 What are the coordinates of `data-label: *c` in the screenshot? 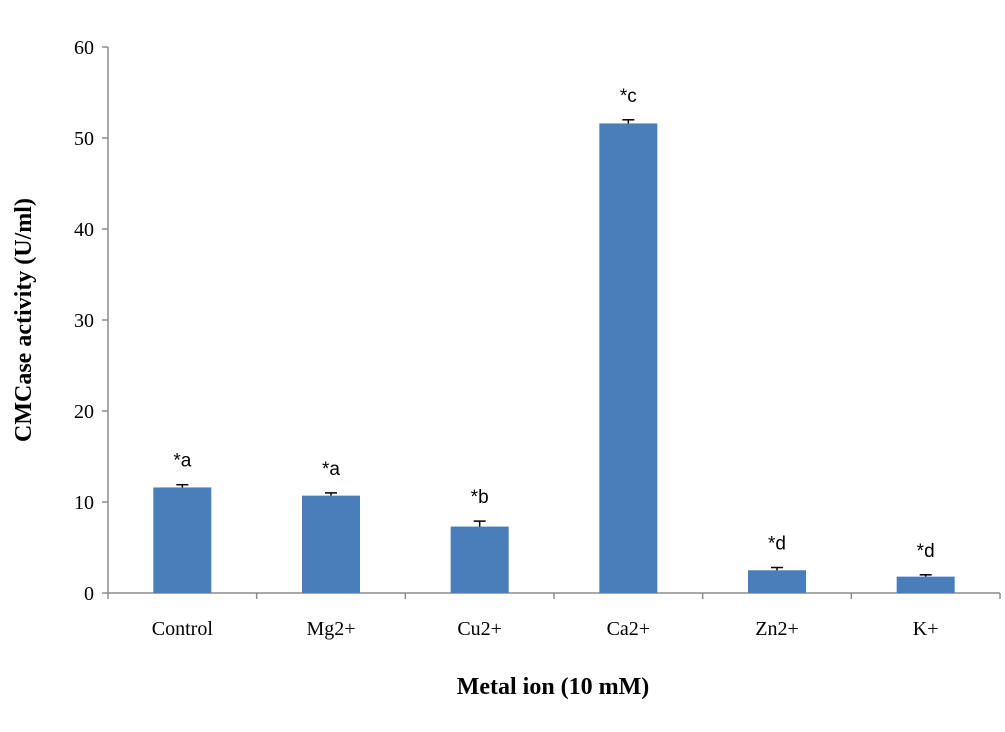 It's located at (628, 96).